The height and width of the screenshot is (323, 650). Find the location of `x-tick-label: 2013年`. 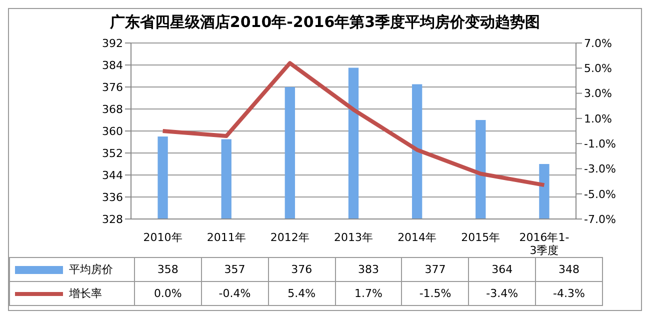

x-tick-label: 2013年 is located at coordinates (353, 237).